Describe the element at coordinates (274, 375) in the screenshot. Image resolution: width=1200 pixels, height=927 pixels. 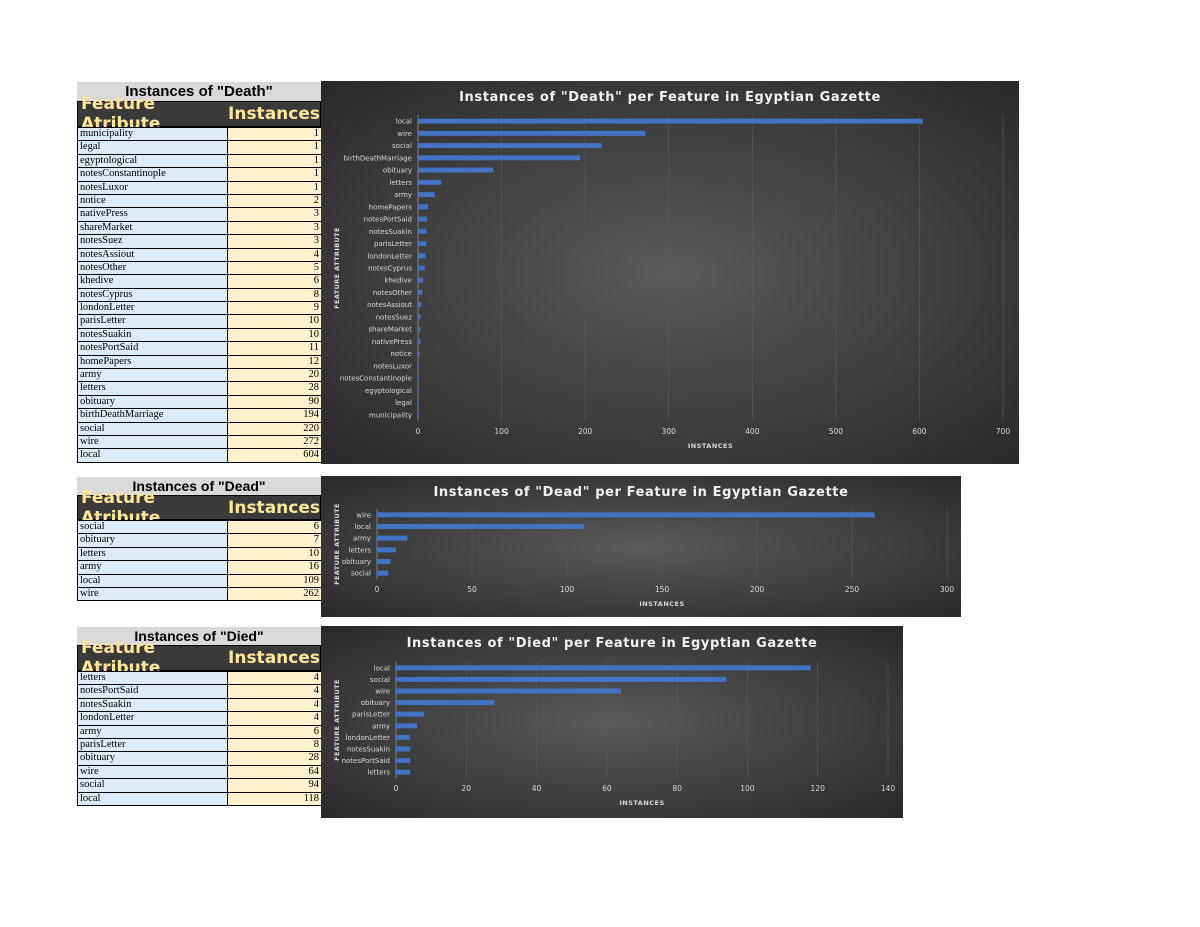
I see `instances-cell: 20` at that location.